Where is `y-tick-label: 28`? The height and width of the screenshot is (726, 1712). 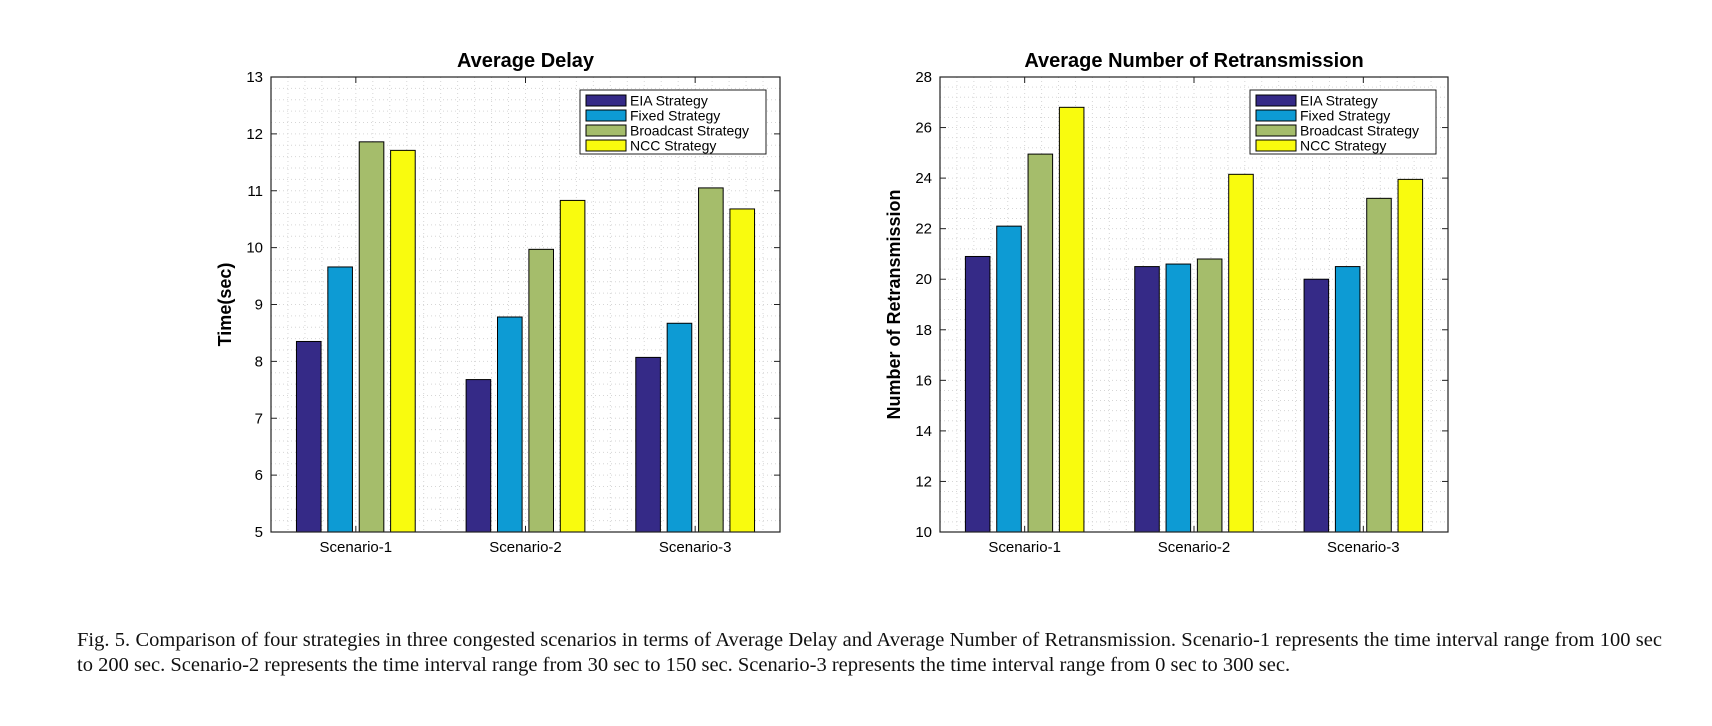 y-tick-label: 28 is located at coordinates (923, 77).